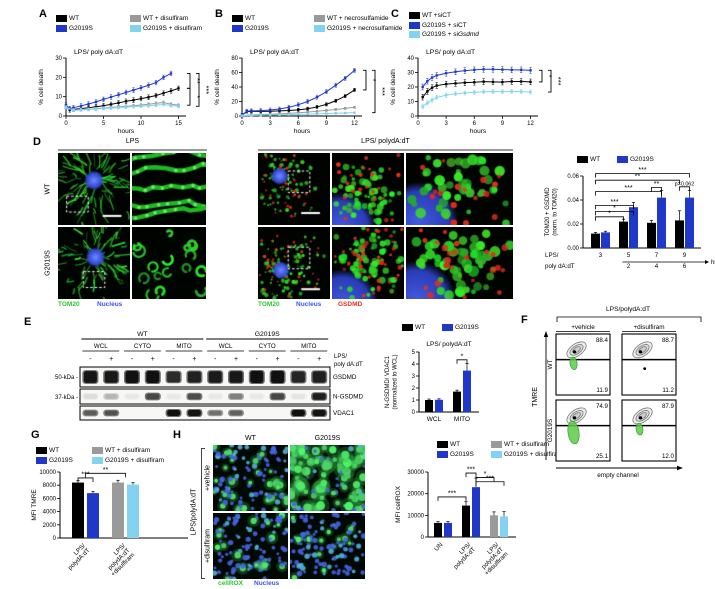 This screenshot has height=589, width=715. What do you see at coordinates (327, 478) in the screenshot?
I see `microscopy-h-g2019s-vehicle` at bounding box center [327, 478].